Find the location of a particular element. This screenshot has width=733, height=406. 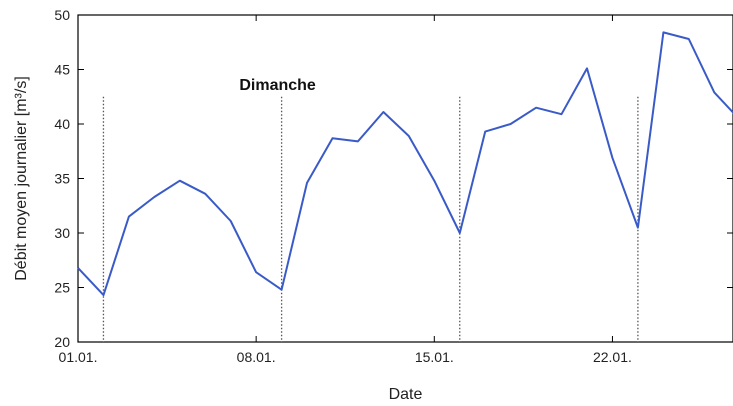

x-axis-title: Date is located at coordinates (406, 394).